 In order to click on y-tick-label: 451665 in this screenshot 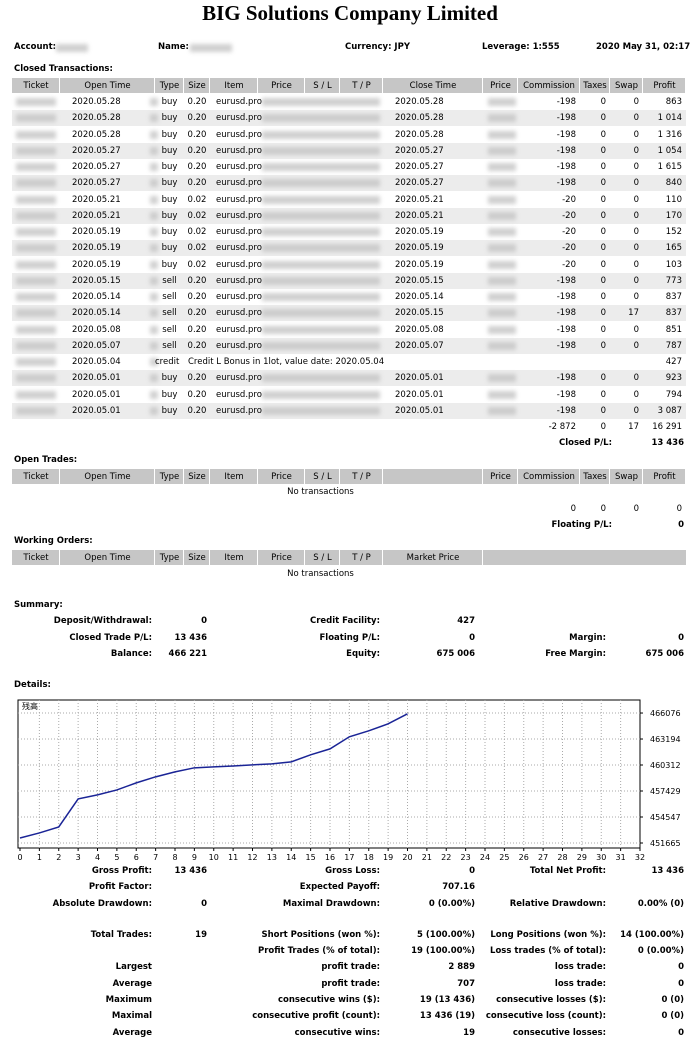, I will do `click(665, 843)`.